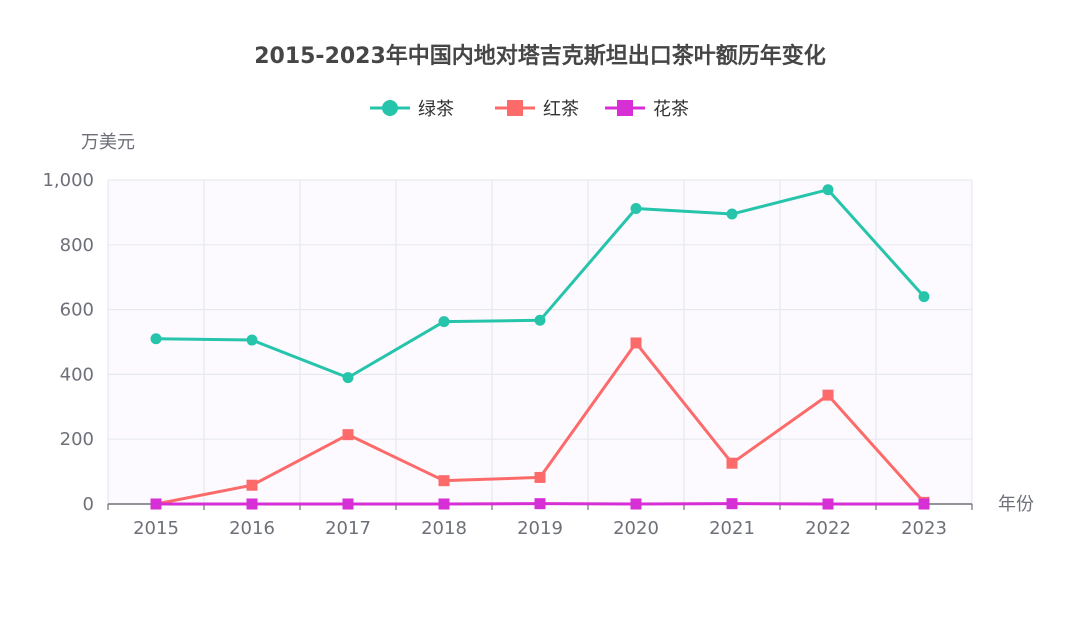 This screenshot has width=1080, height=630. Describe the element at coordinates (68, 180) in the screenshot. I see `y-tick-label: 1,000` at that location.